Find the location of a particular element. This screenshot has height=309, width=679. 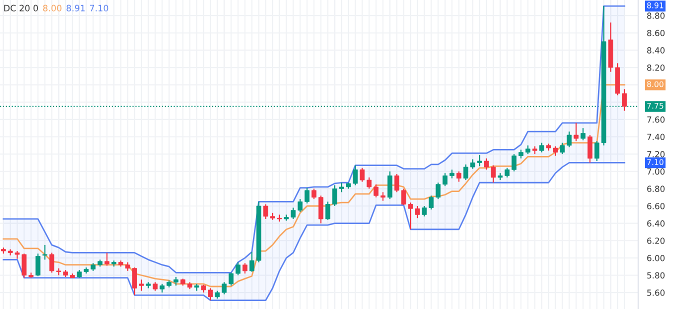

annotation: 8.00 is located at coordinates (52, 8).